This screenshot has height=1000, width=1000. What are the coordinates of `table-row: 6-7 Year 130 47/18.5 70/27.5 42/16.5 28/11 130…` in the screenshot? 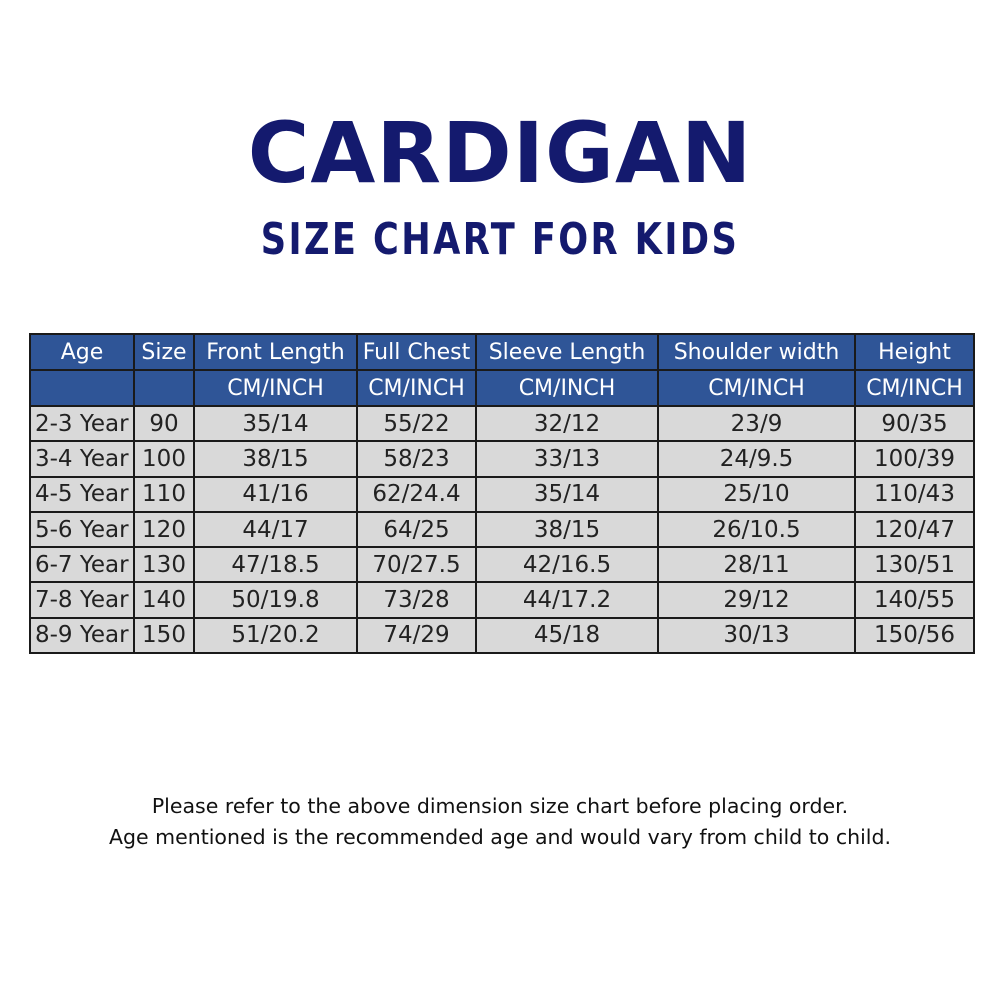 It's located at (502, 565).